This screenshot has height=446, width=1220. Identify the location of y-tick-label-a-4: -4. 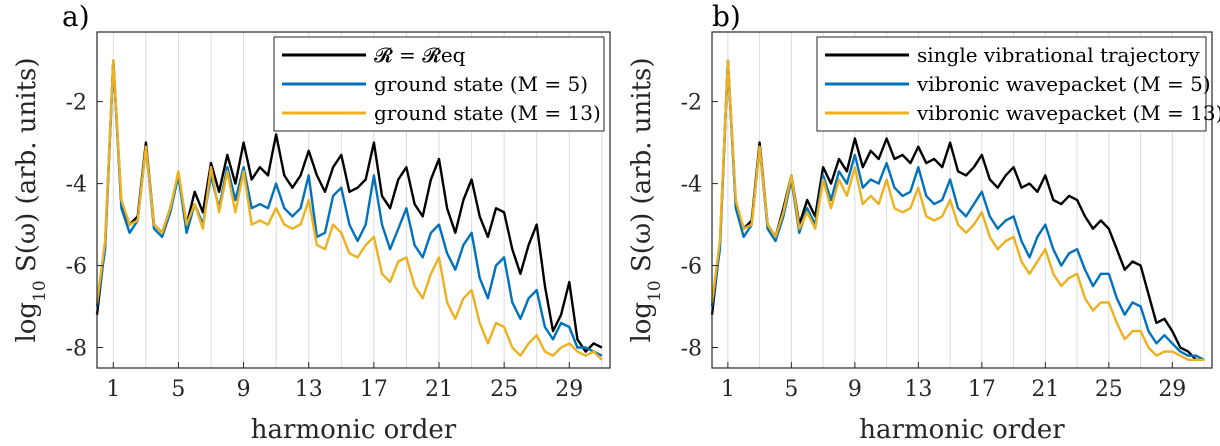
(76, 185).